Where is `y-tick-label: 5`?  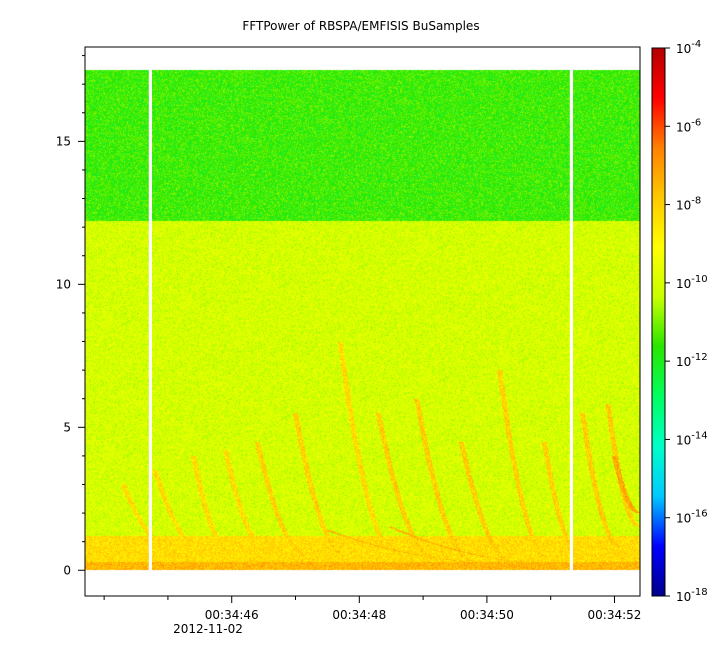 y-tick-label: 5 is located at coordinates (67, 427).